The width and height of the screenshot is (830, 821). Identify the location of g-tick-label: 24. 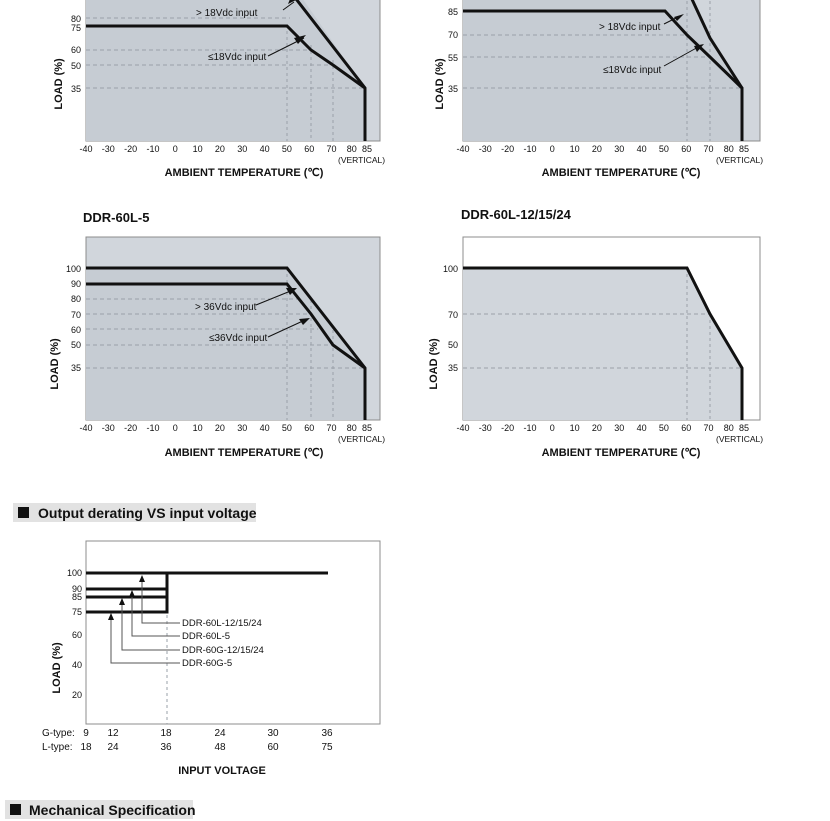
(220, 733).